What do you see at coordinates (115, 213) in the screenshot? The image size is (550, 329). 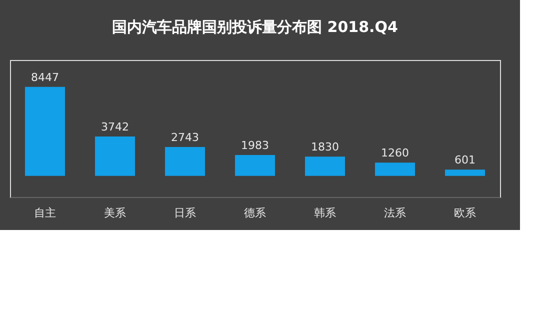 I see `x-tick-label: 美系` at bounding box center [115, 213].